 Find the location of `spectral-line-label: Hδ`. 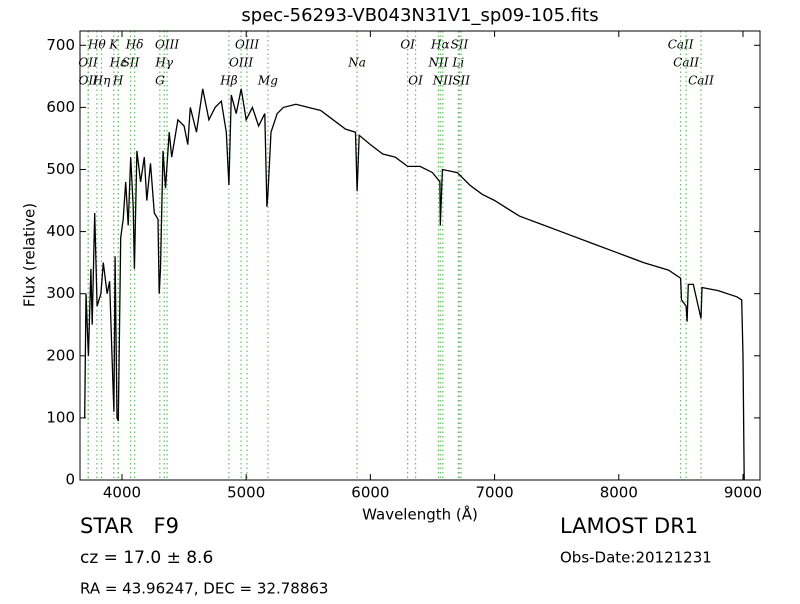

spectral-line-label: Hδ is located at coordinates (134, 45).